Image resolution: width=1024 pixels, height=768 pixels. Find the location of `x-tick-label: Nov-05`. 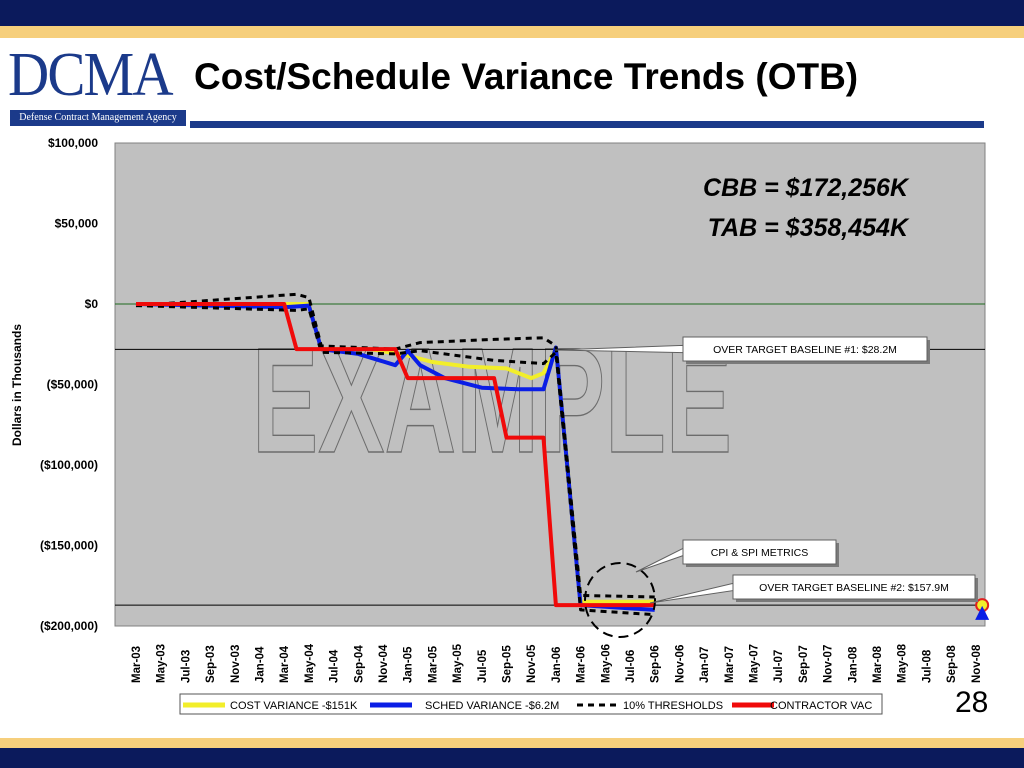

x-tick-label: Nov-05 is located at coordinates (532, 663).